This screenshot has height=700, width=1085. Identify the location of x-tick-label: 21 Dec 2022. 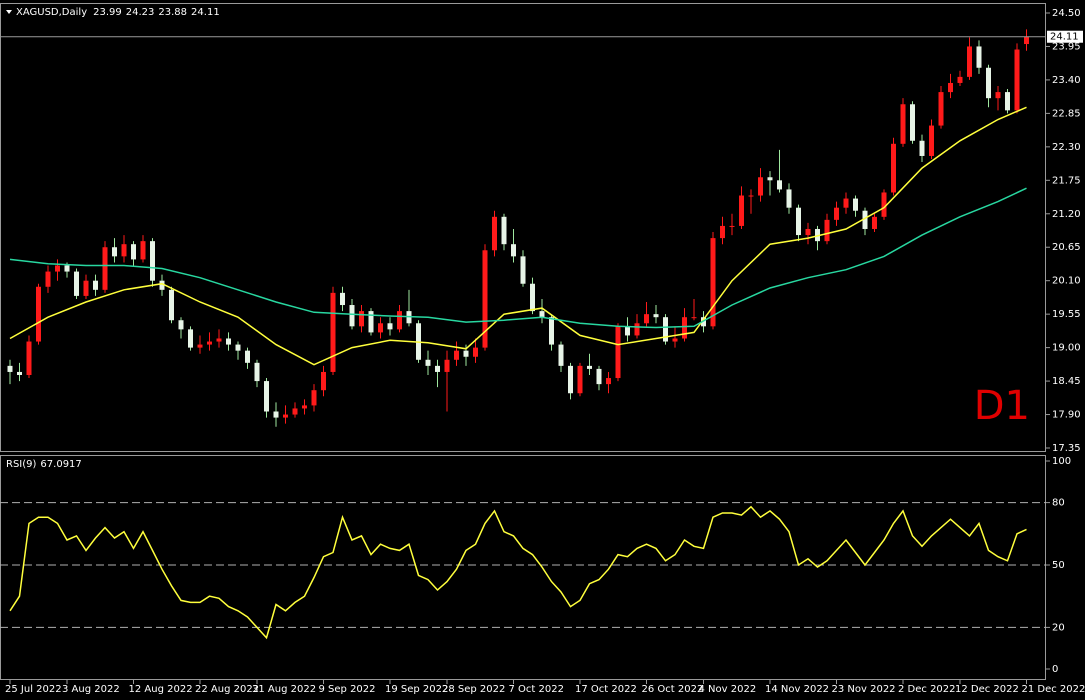
(1053, 689).